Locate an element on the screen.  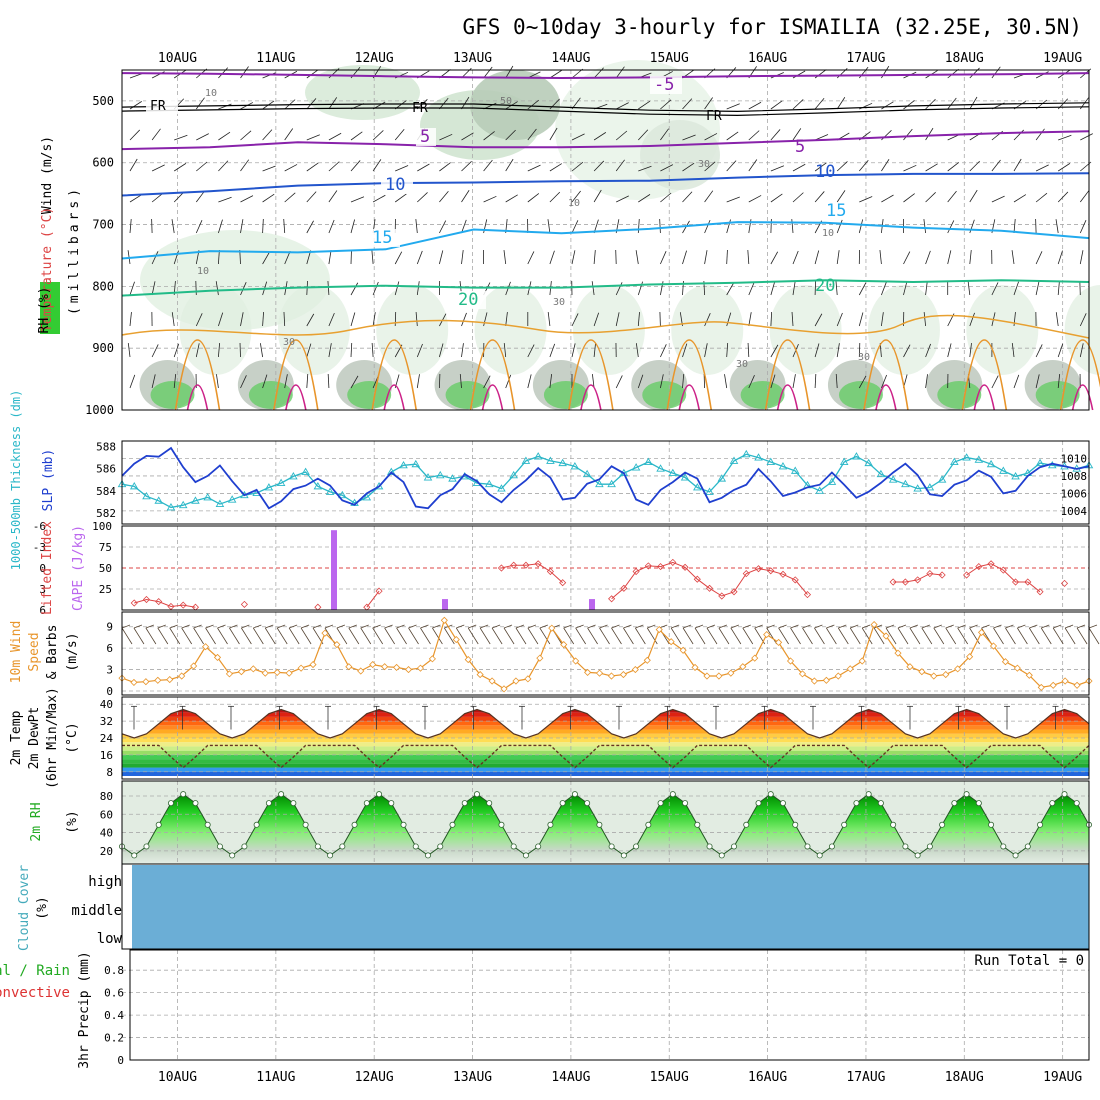
precip-tick-label: 0.8 is located at coordinates (114, 970).